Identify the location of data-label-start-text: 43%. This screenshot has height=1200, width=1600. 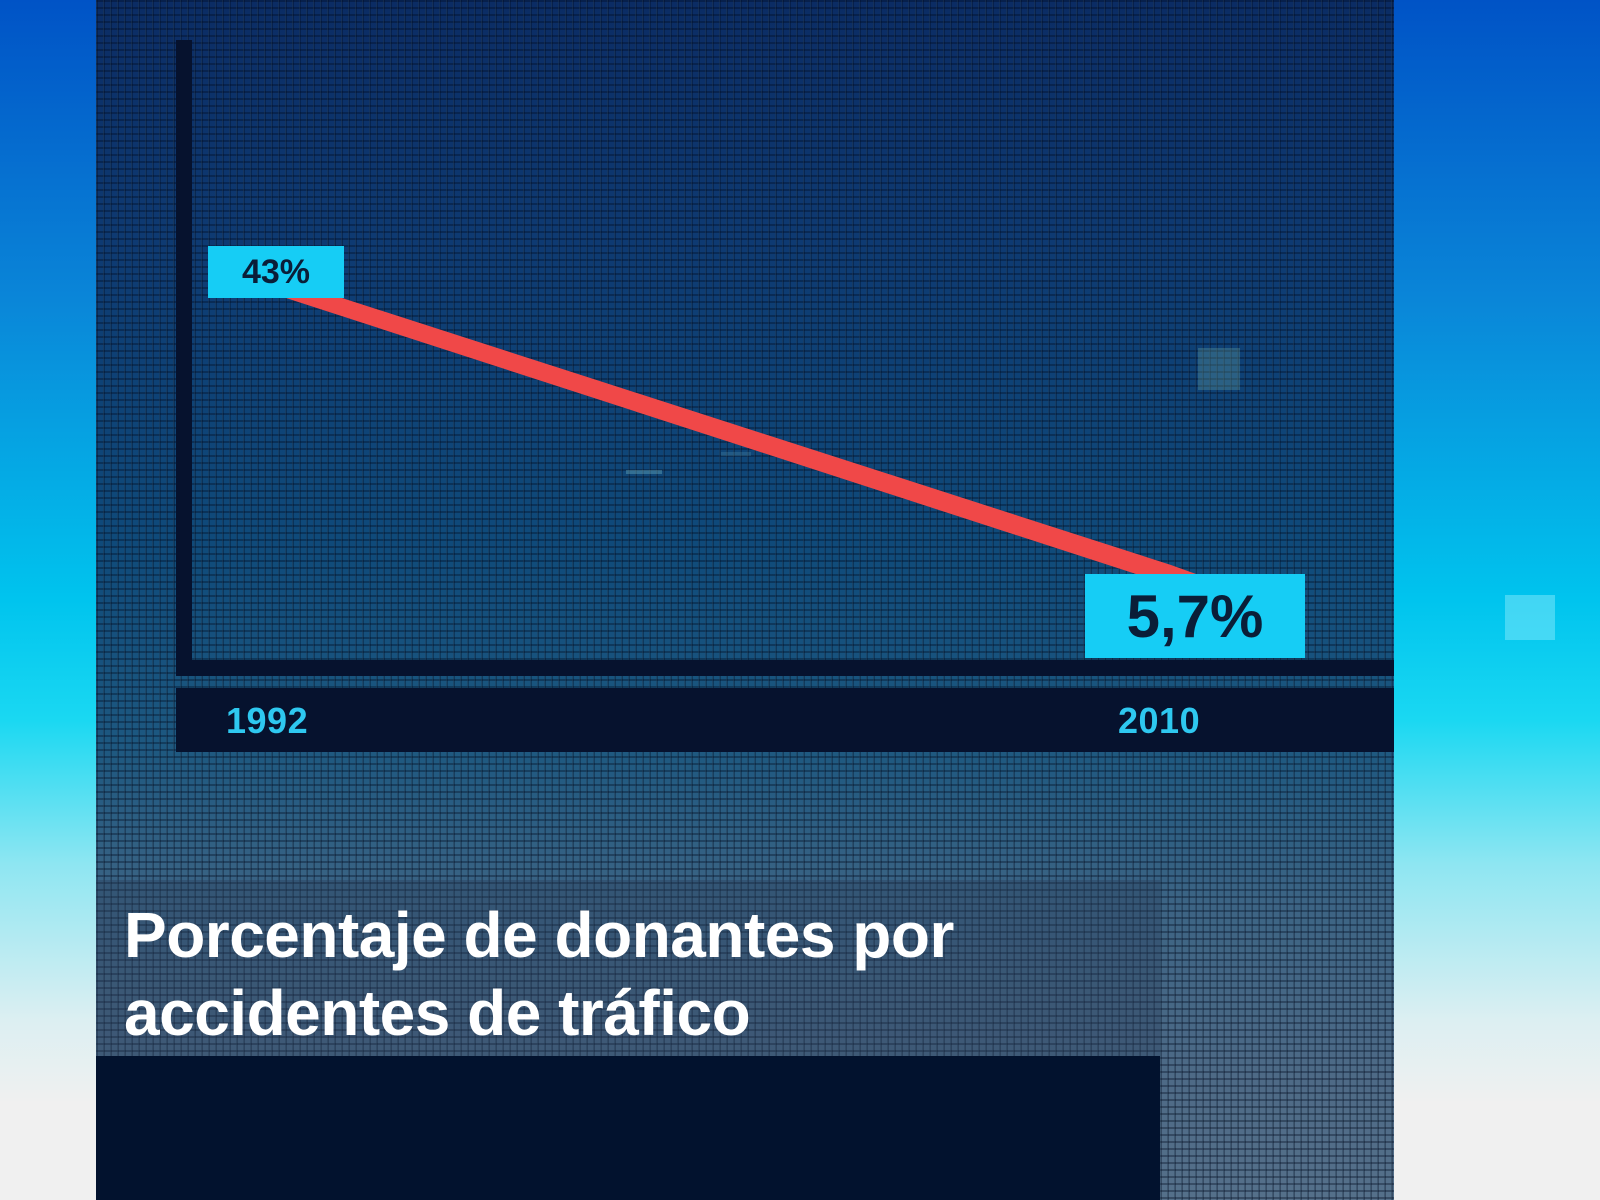
(276, 271).